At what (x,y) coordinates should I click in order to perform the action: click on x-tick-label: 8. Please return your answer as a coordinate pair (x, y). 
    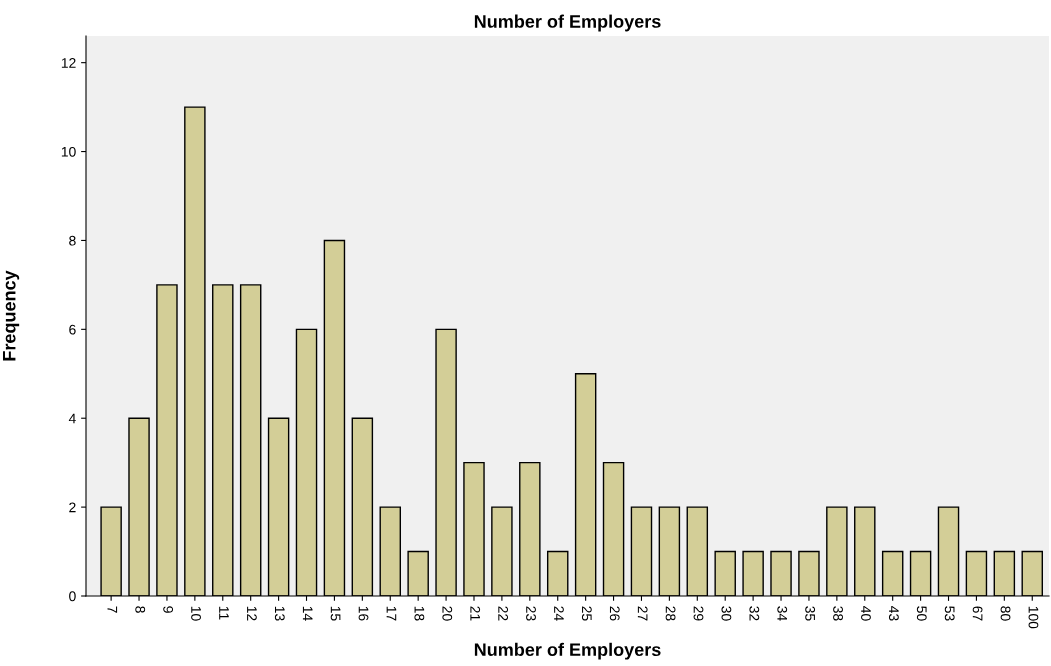
    Looking at the image, I should click on (140, 609).